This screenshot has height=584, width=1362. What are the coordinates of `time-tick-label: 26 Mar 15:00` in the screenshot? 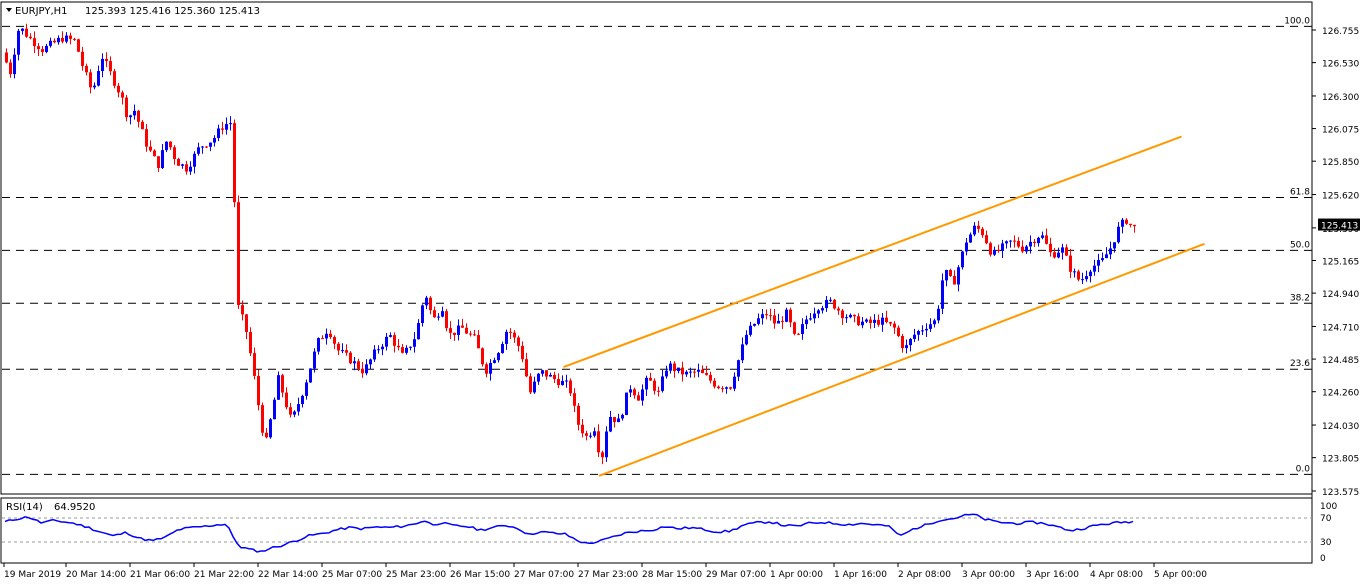 It's located at (480, 575).